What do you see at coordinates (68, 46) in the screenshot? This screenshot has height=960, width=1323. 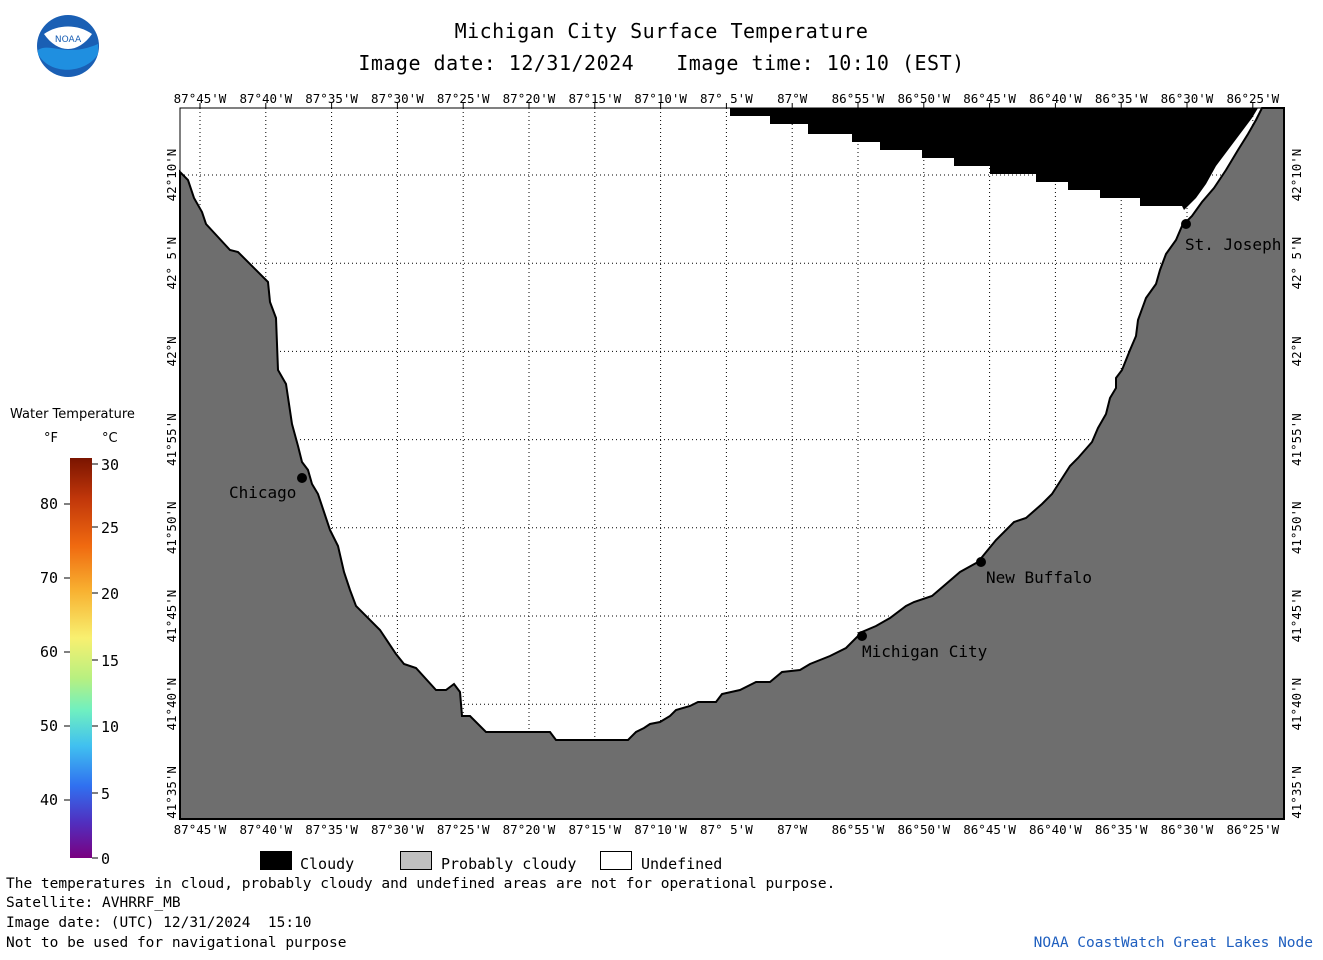 I see `noaa-logo-icon: NOAA` at bounding box center [68, 46].